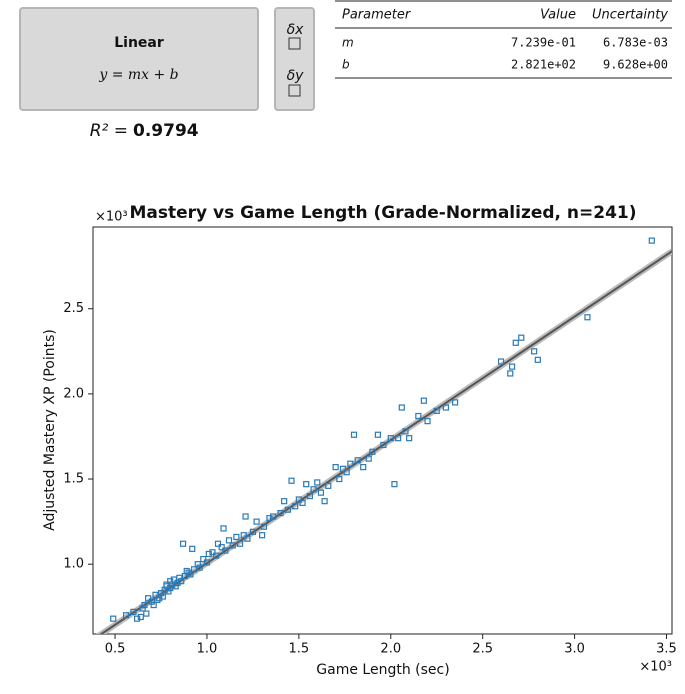 This screenshot has width=685, height=694. I want to click on x-tick-label: 3.5, so click(666, 649).